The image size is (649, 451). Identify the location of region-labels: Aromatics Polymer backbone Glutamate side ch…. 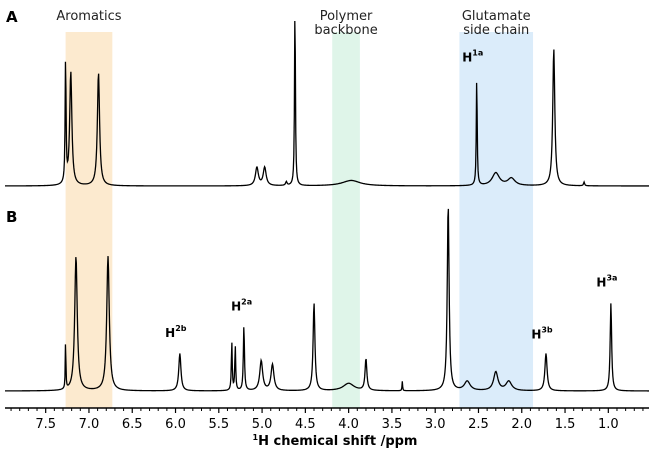
(293, 23).